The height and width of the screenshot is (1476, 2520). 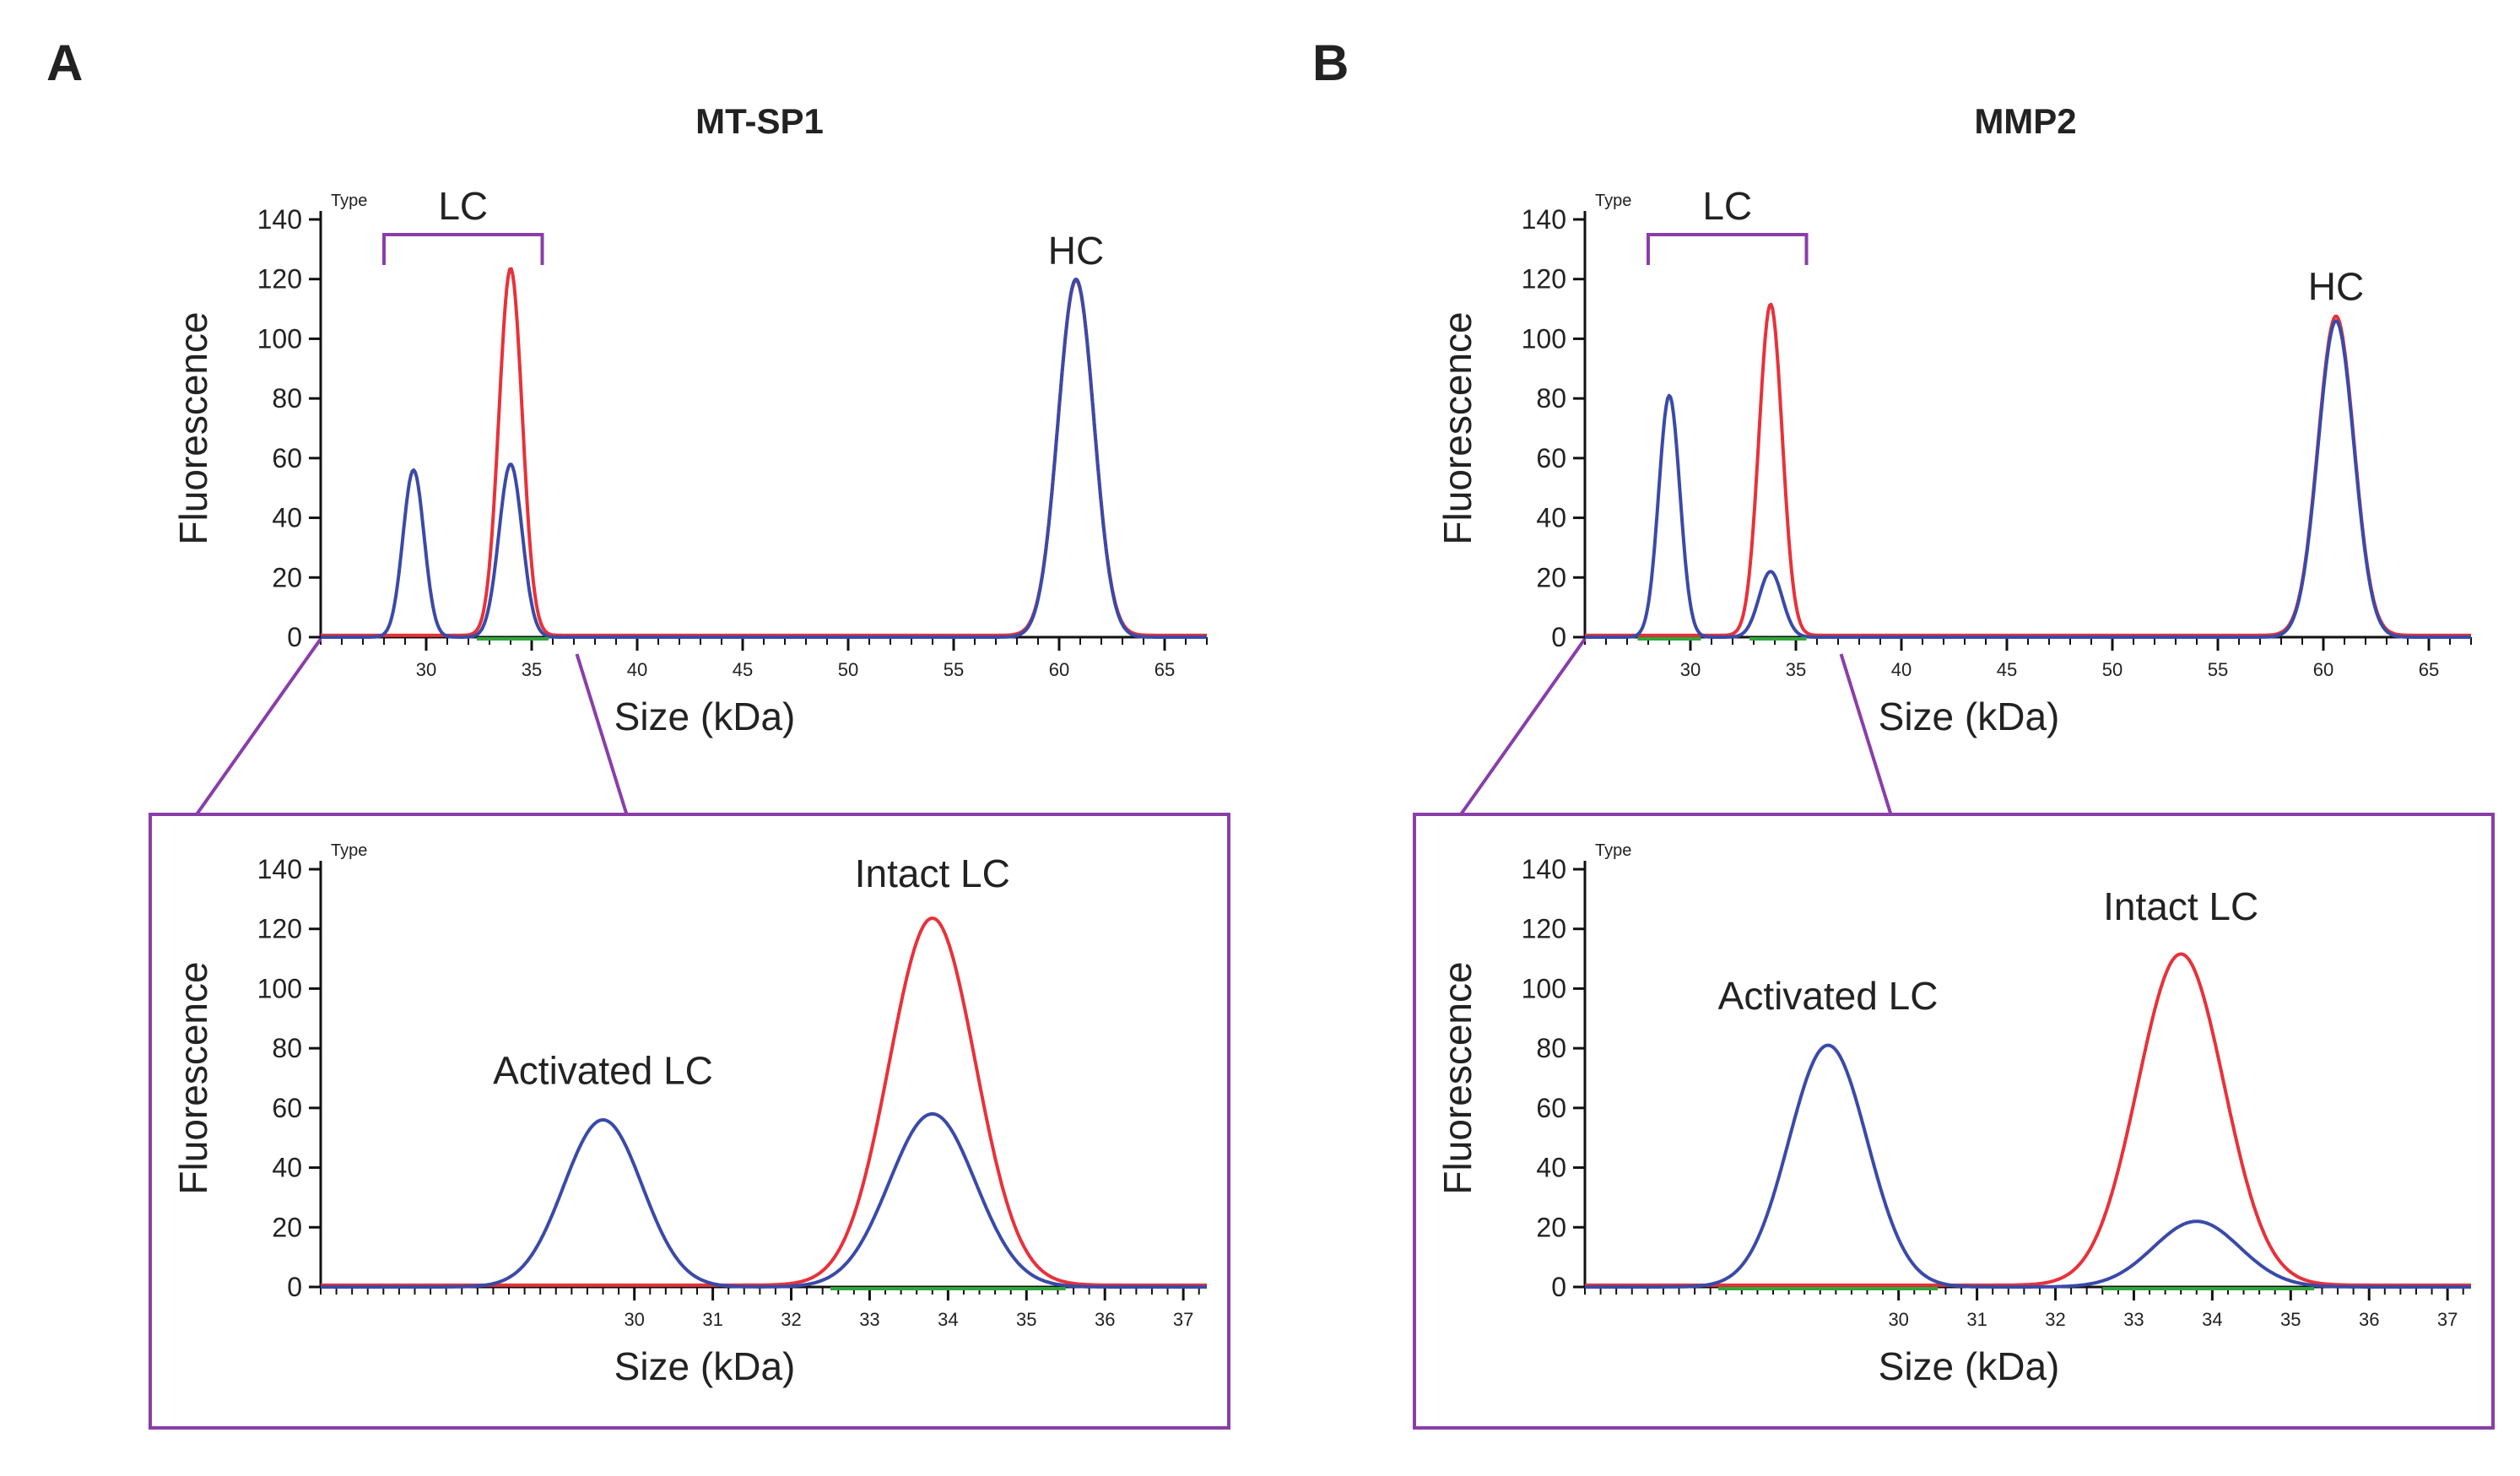 What do you see at coordinates (64, 63) in the screenshot?
I see `panel-letter: A` at bounding box center [64, 63].